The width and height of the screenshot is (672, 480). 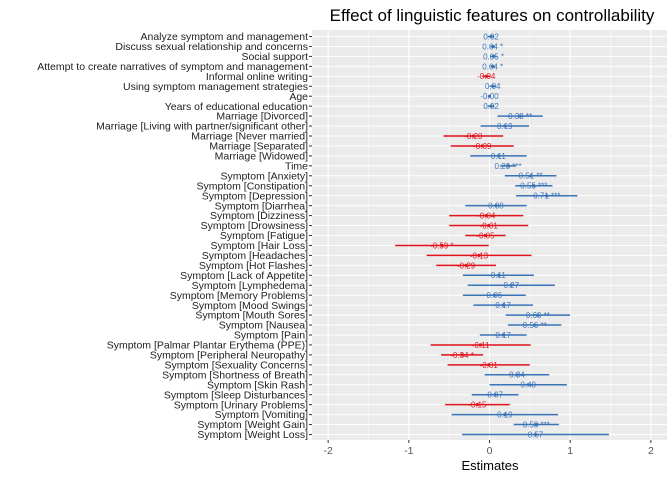 I want to click on y-tick-label: Symptom [Sleep Disturbances], so click(x=236, y=395).